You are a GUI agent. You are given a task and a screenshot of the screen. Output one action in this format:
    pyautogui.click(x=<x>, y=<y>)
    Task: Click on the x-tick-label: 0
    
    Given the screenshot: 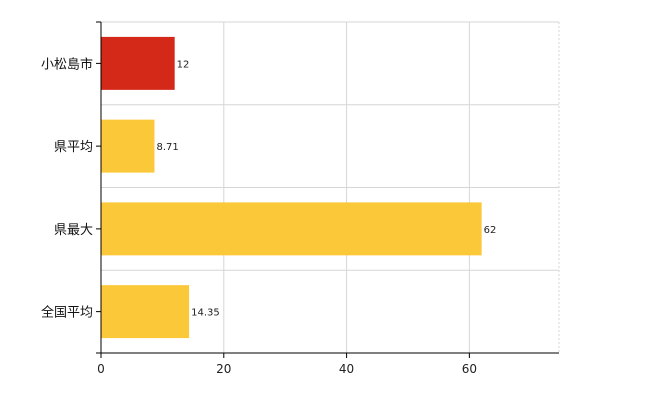 What is the action you would take?
    pyautogui.click(x=101, y=369)
    